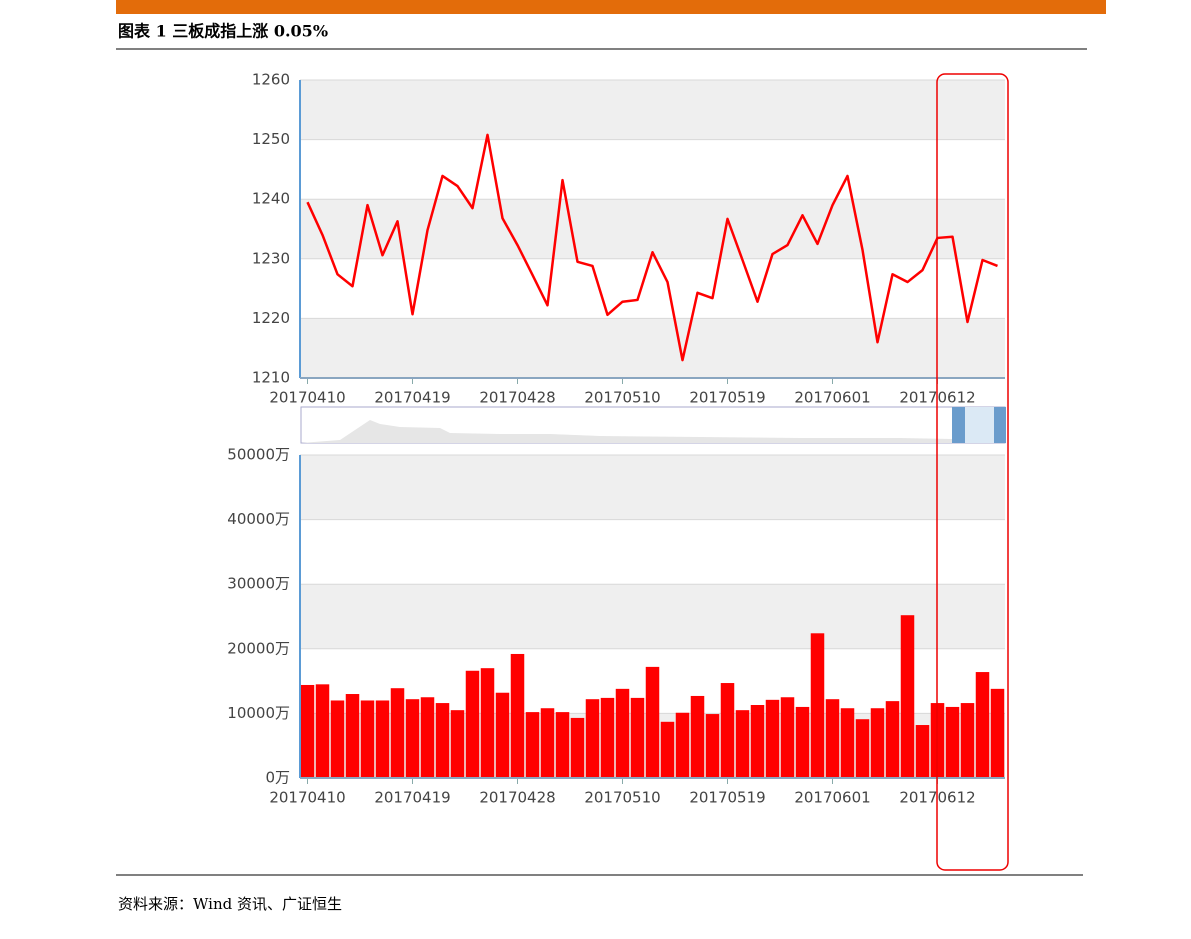 Image resolution: width=1191 pixels, height=939 pixels. I want to click on source: 资料来源：Wind 资讯、广证恒生, so click(230, 904).